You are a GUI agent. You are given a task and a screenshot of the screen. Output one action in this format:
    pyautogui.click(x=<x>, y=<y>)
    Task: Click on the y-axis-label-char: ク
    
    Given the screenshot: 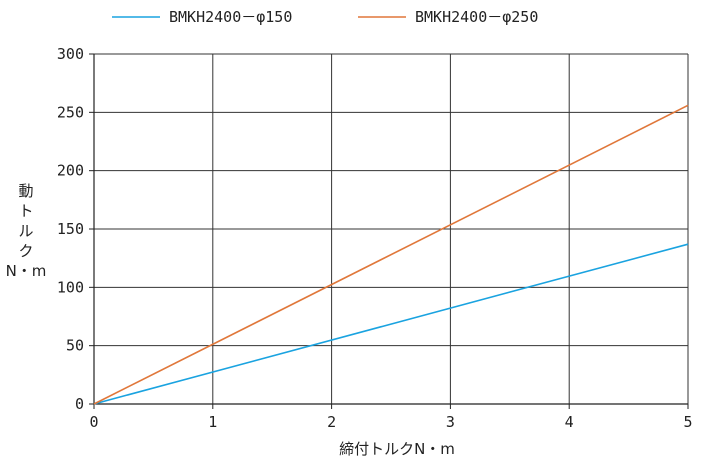 What is the action you would take?
    pyautogui.click(x=25, y=251)
    